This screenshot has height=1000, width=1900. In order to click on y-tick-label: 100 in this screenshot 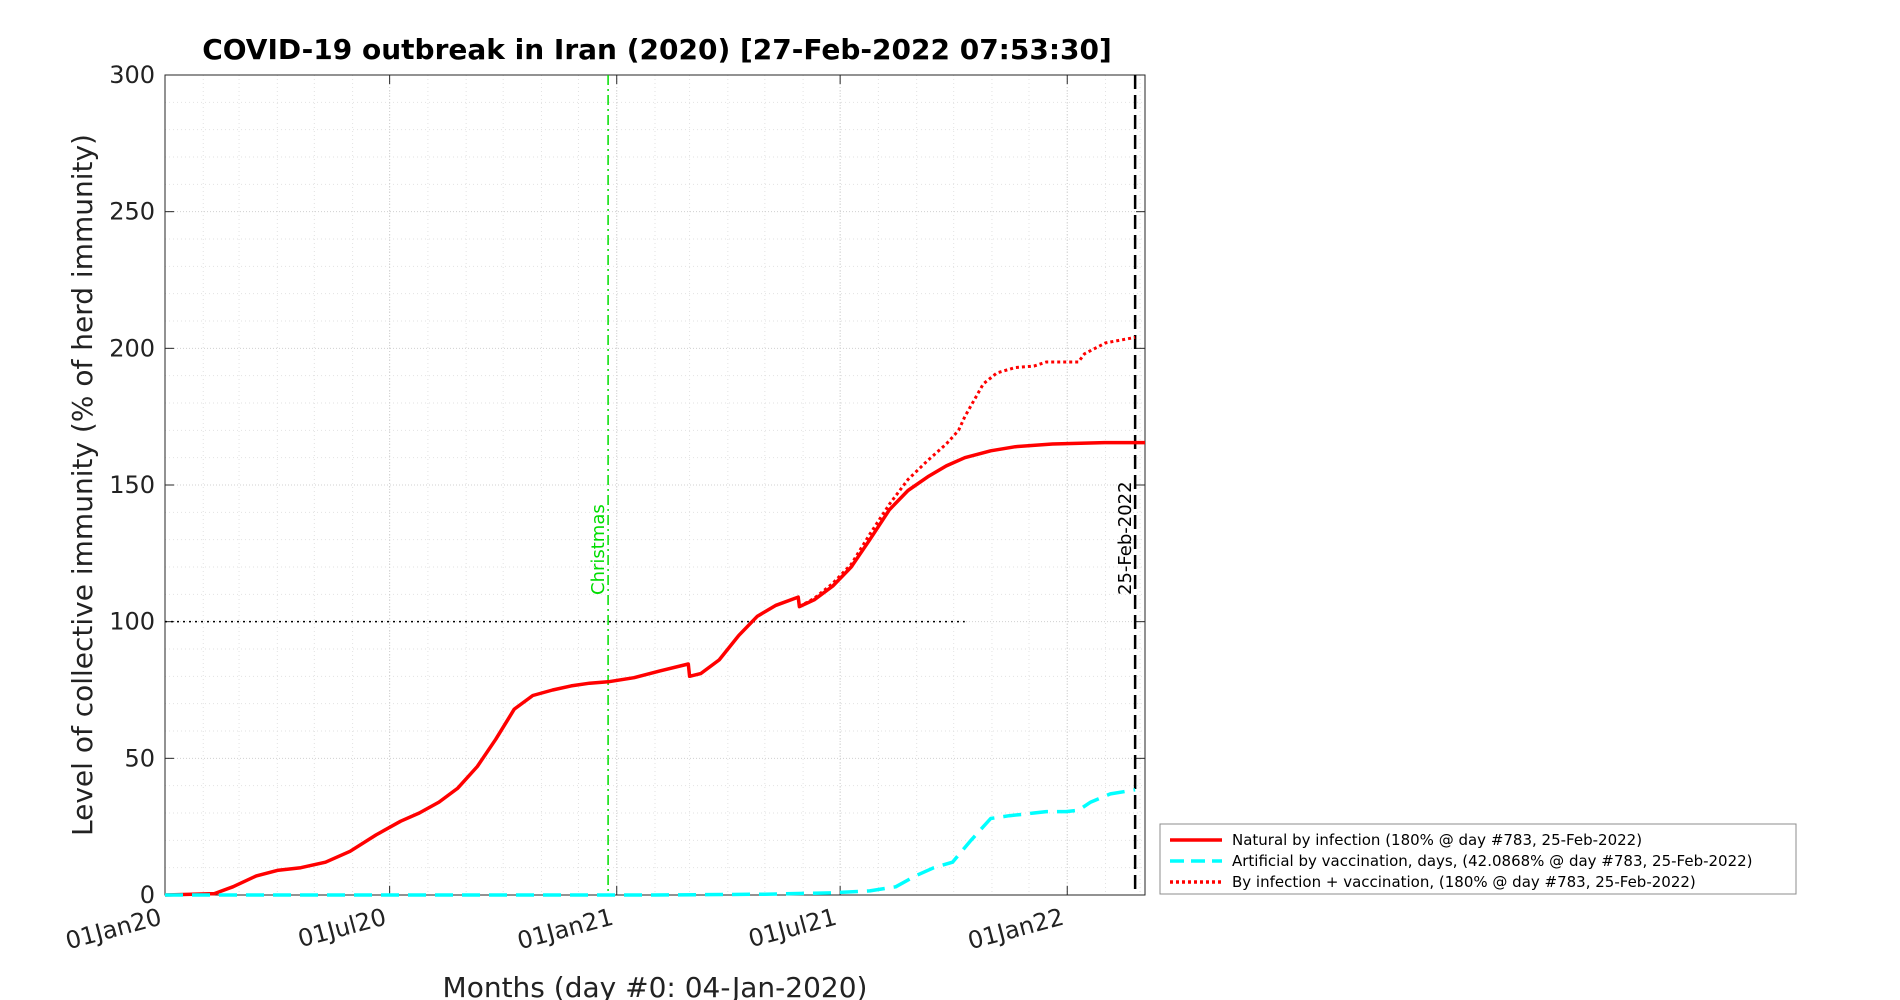, I will do `click(132, 622)`.